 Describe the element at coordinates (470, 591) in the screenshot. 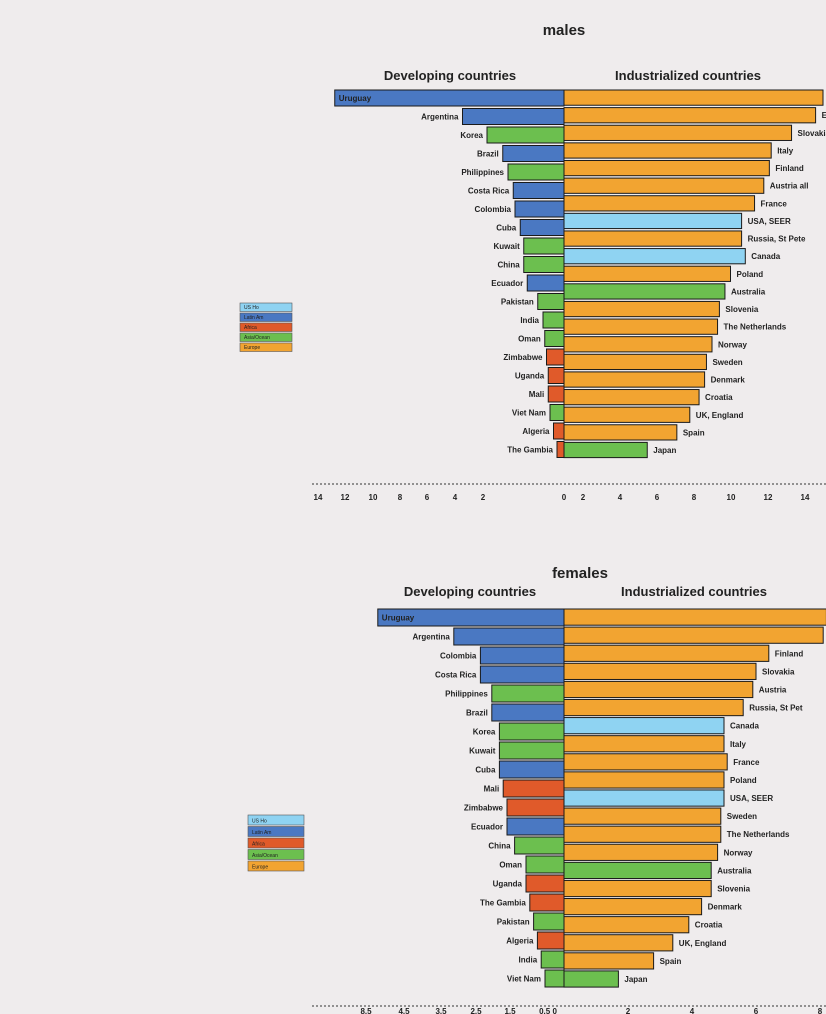

I see `left-header: Developing countries` at that location.